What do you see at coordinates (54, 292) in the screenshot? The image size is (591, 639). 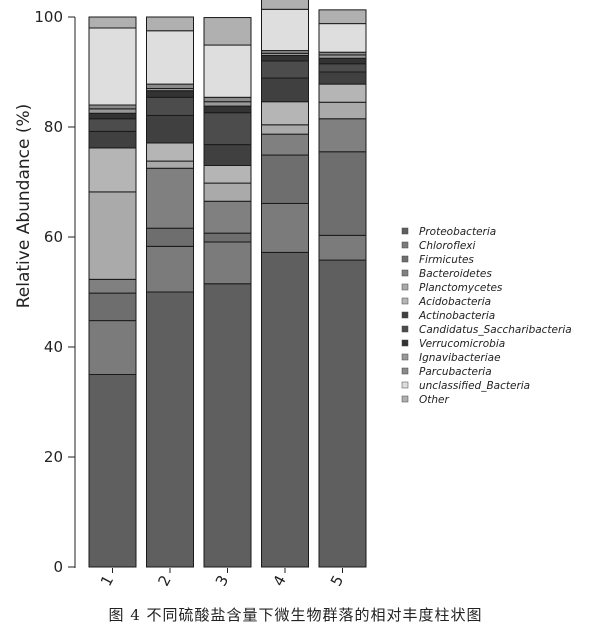 I see `y-axis-ticks: 0 20 40 60 80 100` at bounding box center [54, 292].